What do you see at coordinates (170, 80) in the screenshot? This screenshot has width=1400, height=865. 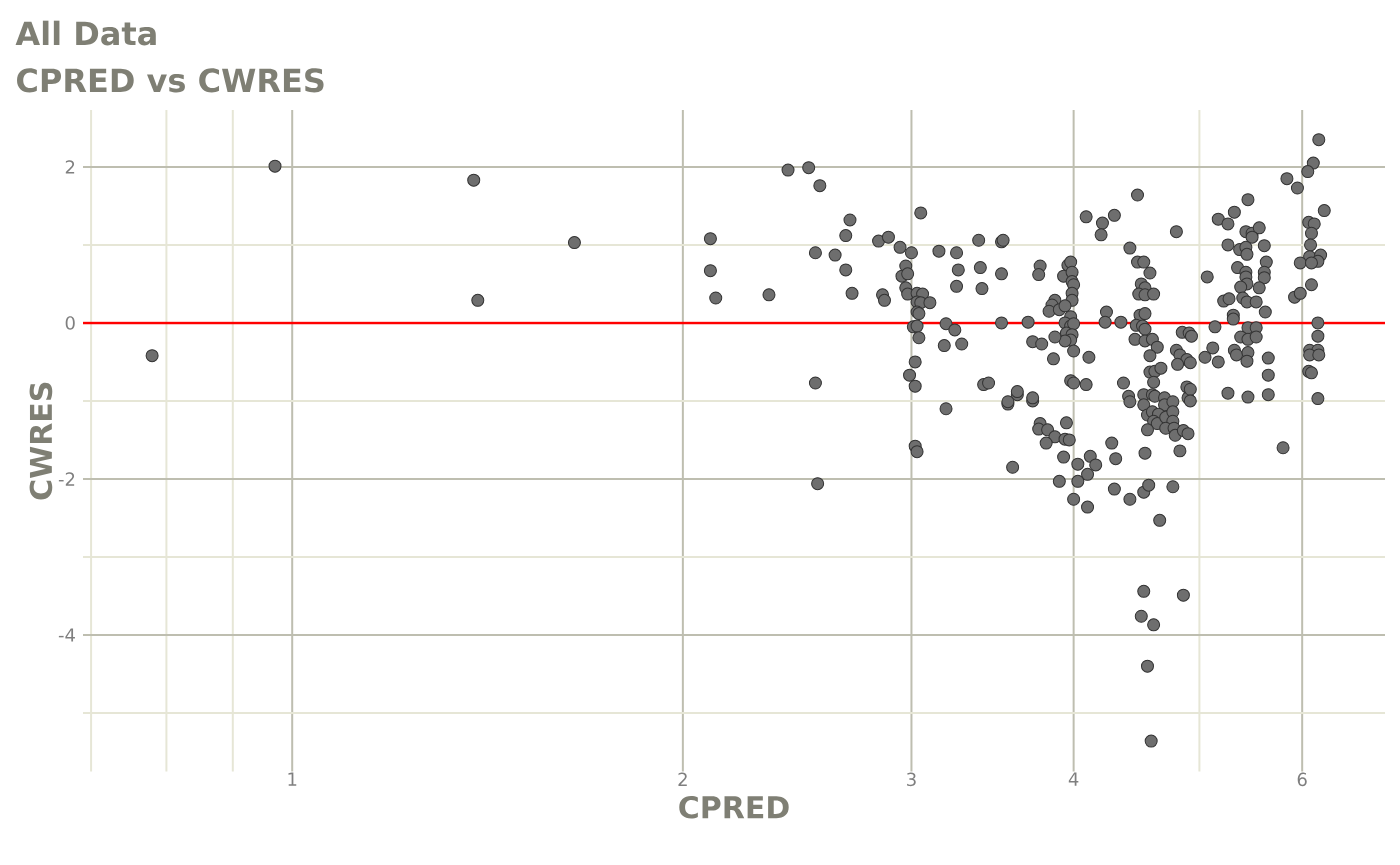 I see `chart-subtitle: CPRED vs CWRES` at bounding box center [170, 80].